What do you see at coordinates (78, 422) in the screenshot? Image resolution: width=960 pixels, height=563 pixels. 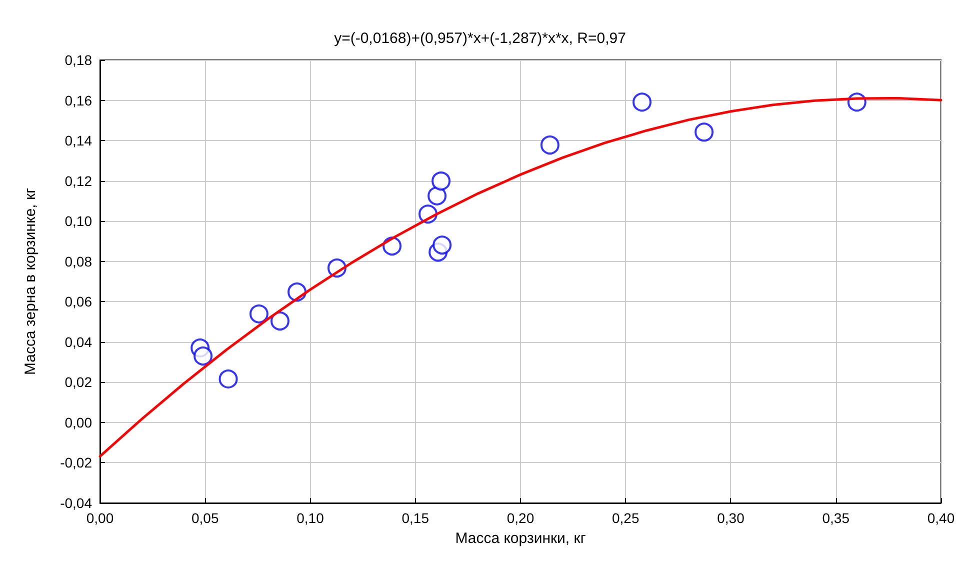 I see `y-tick-label: 0,00` at bounding box center [78, 422].